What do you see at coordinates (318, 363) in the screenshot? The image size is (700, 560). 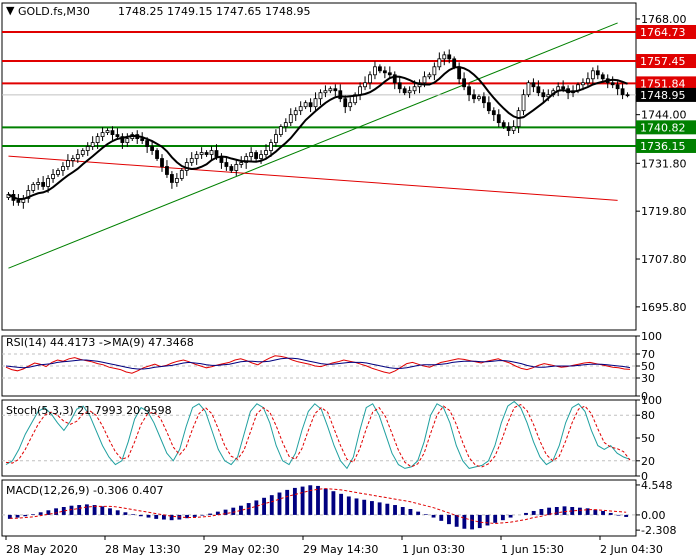 I see `MA(9)-line` at bounding box center [318, 363].